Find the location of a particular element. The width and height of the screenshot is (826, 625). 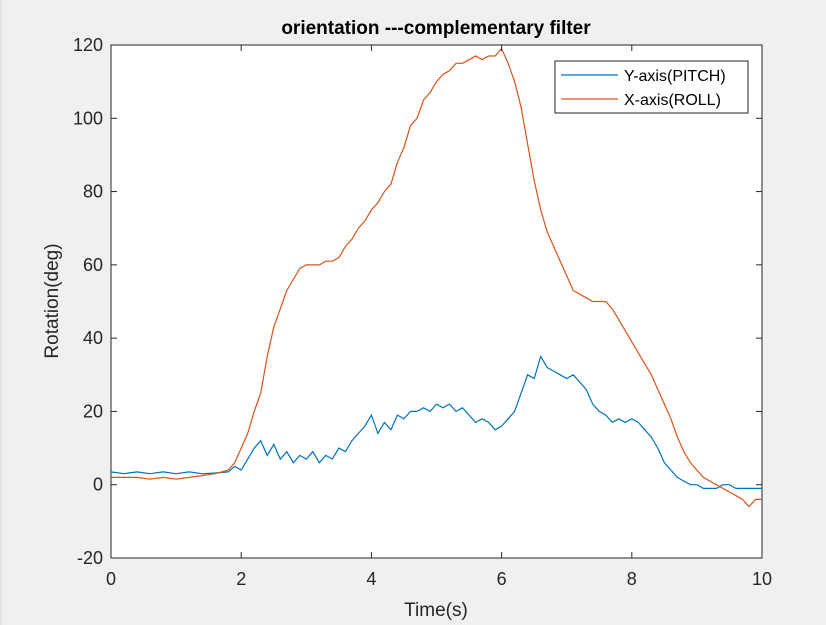

legend-label-0: Y-axis(PITCH) is located at coordinates (675, 76).